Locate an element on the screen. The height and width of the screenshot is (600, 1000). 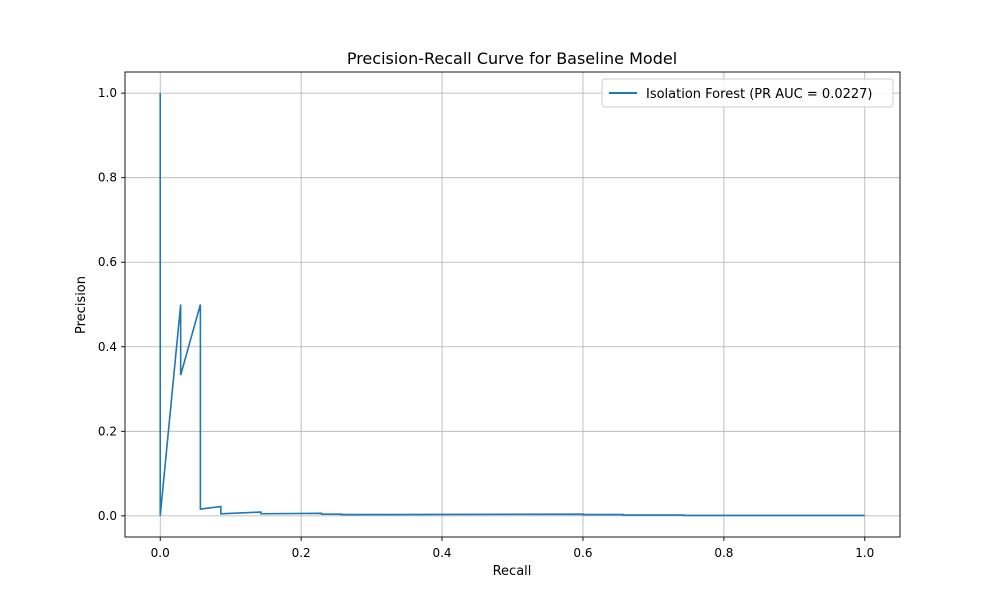
x-axis-label: Recall is located at coordinates (512, 571).